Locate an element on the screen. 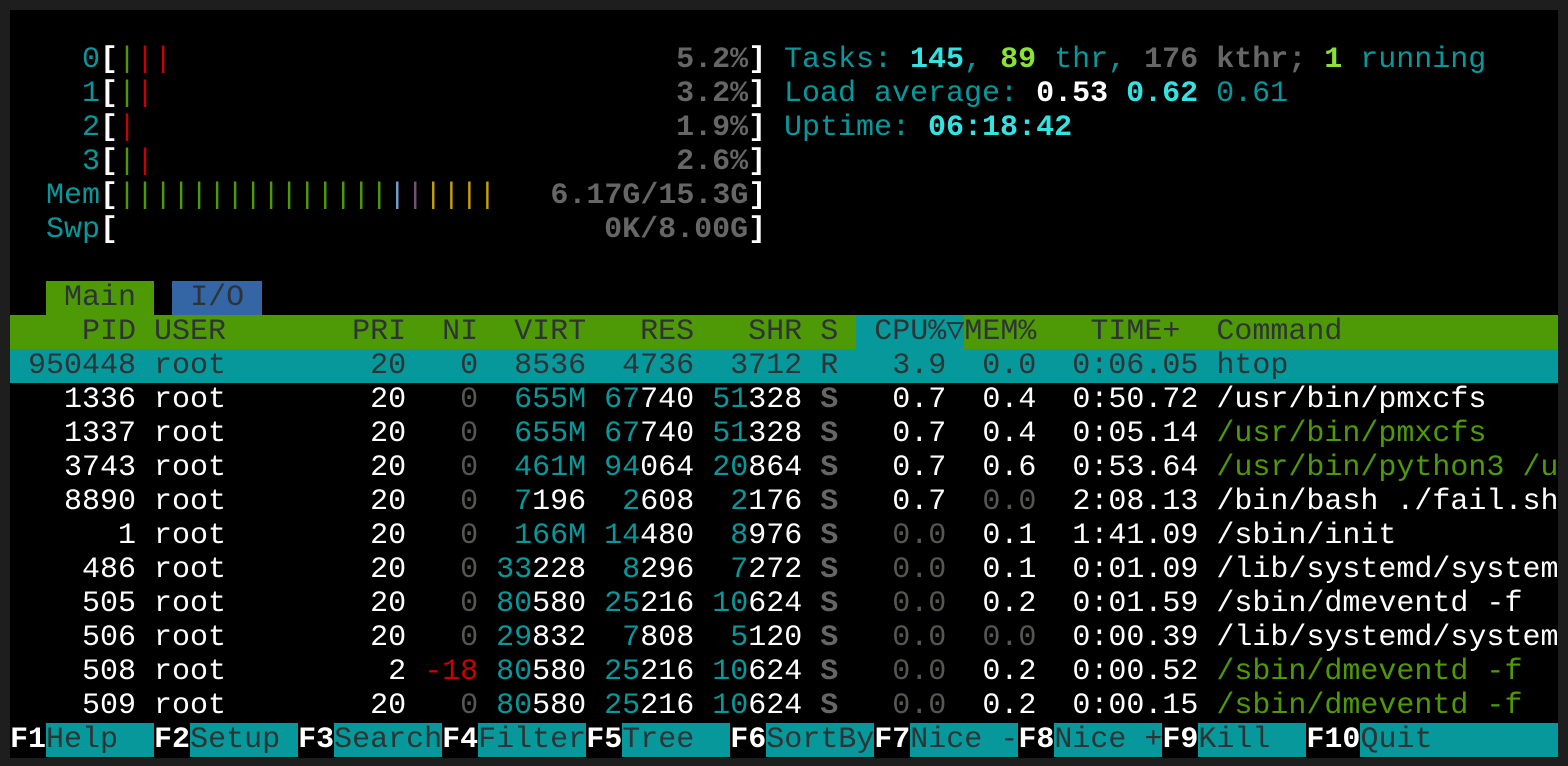 The width and height of the screenshot is (1568, 766). time-cell: 0:05.14 is located at coordinates (1117, 434).